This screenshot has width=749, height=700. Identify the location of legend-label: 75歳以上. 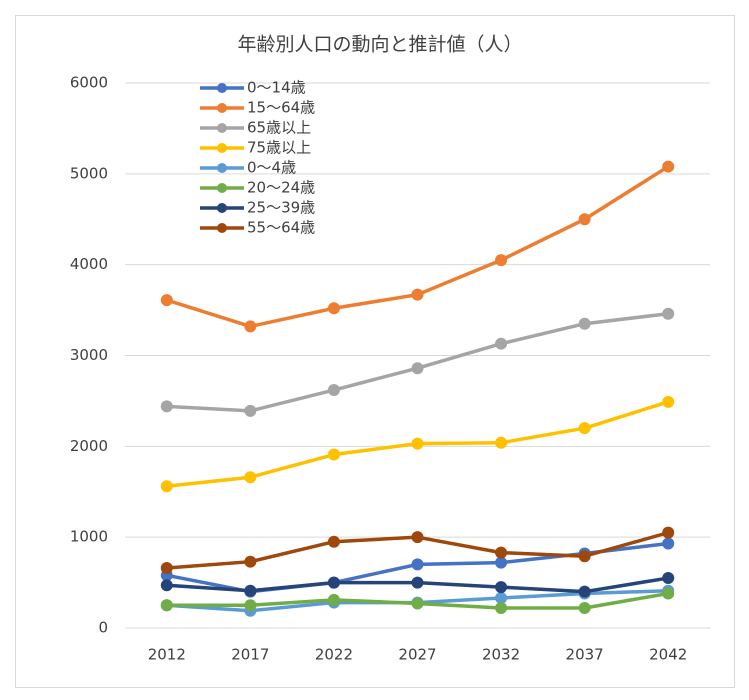
(279, 148).